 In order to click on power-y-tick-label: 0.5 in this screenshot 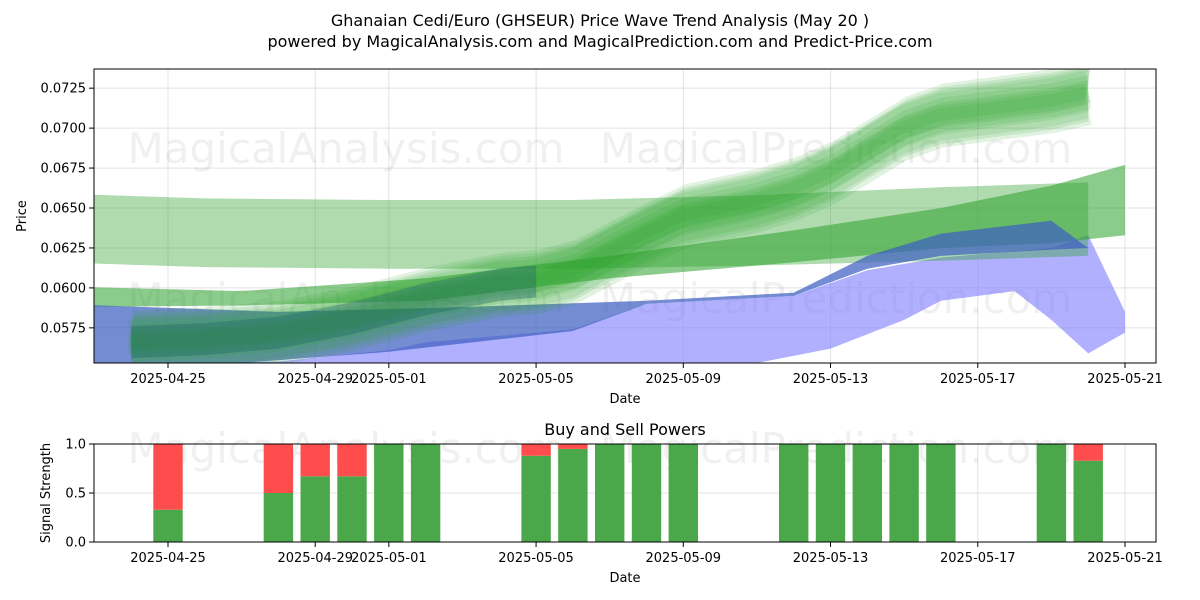, I will do `click(75, 494)`.